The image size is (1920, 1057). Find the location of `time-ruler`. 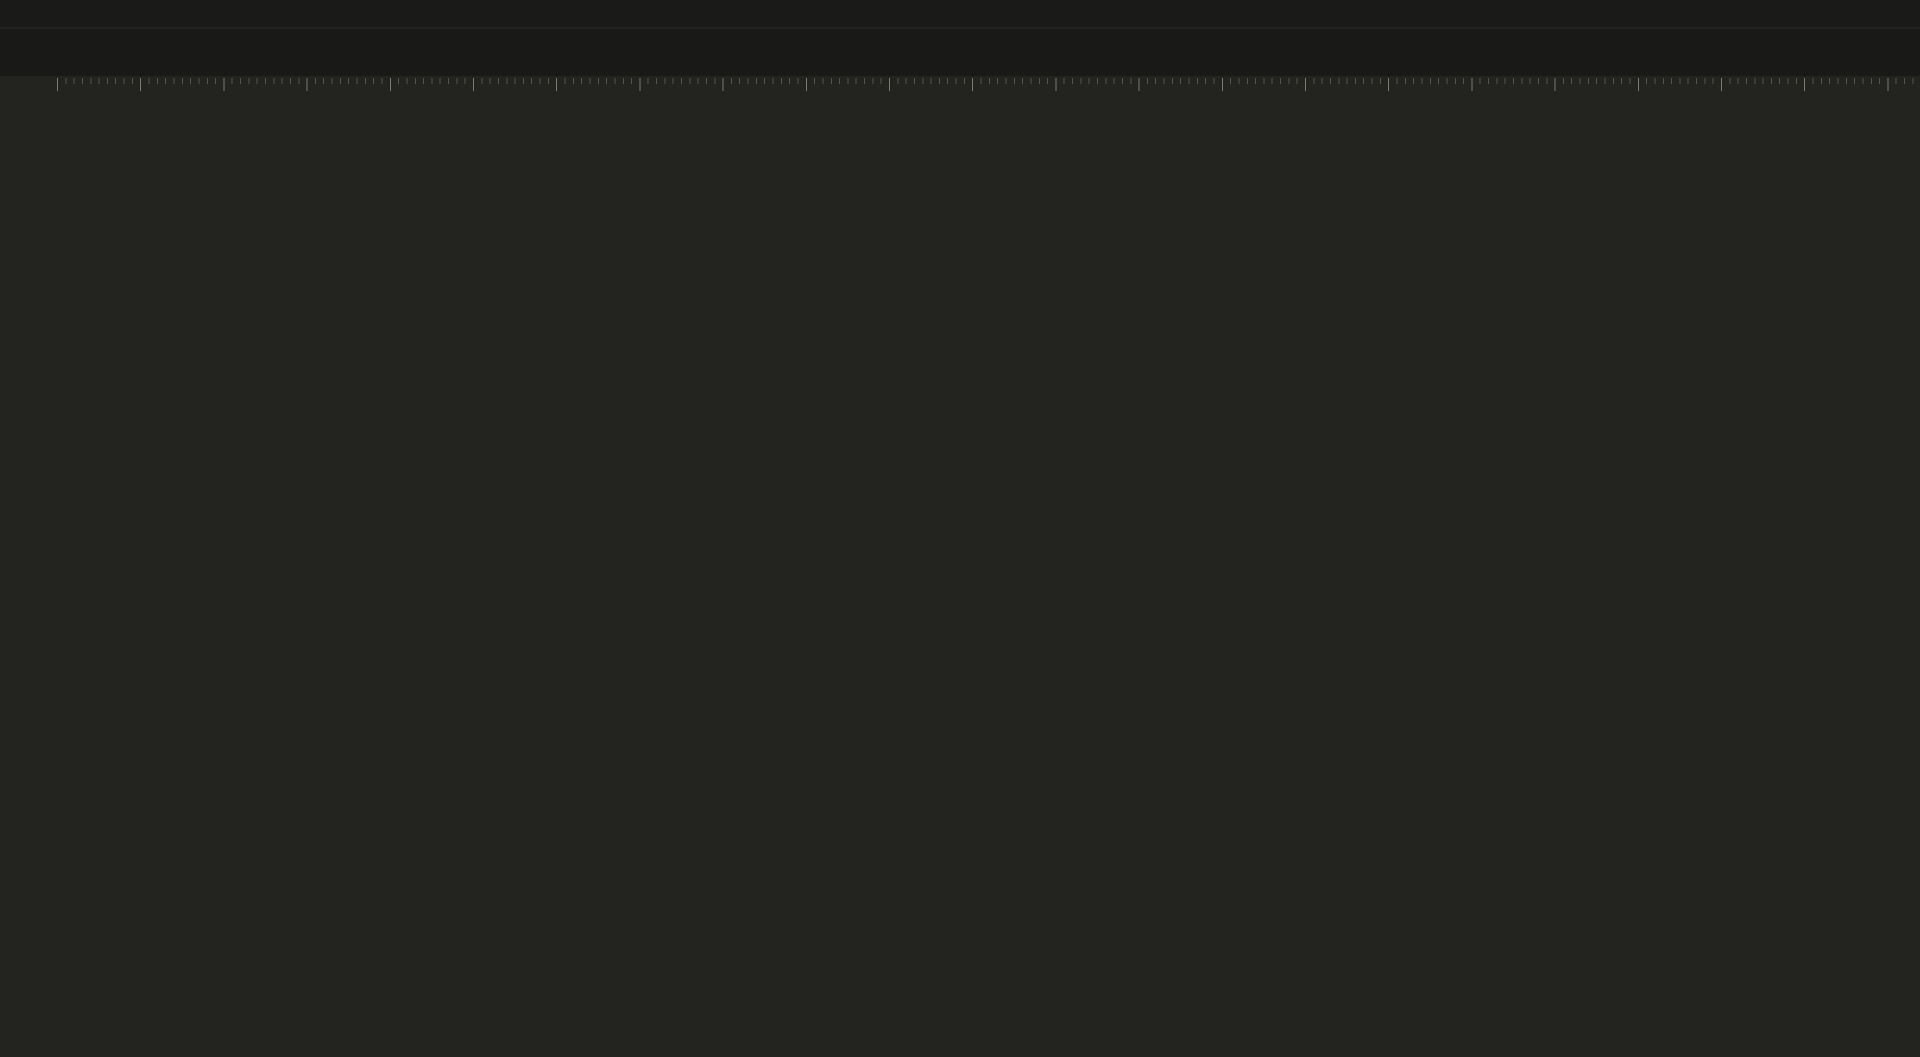

time-ruler is located at coordinates (960, 85).